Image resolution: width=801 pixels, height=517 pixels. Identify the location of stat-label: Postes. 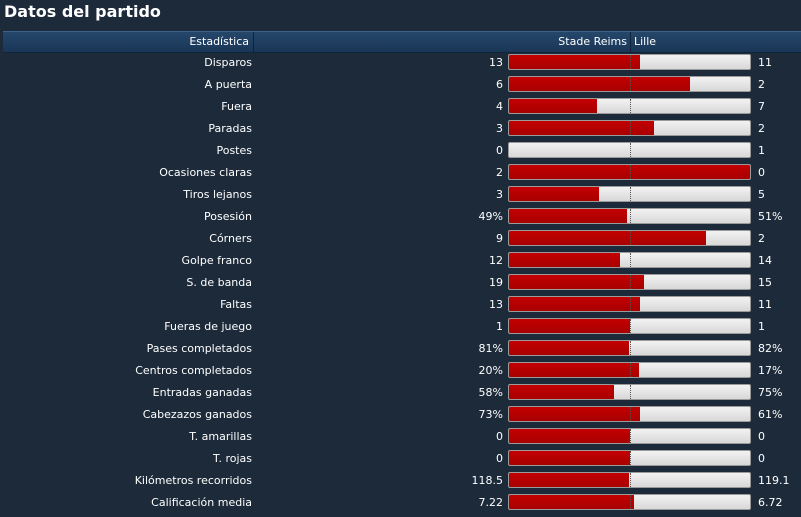
(234, 150).